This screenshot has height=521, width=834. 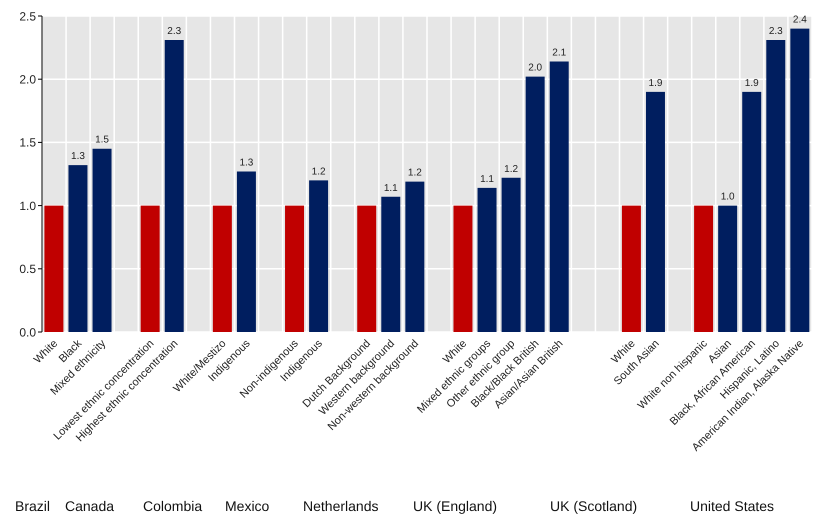 What do you see at coordinates (172, 506) in the screenshot?
I see `text: Colombia` at bounding box center [172, 506].